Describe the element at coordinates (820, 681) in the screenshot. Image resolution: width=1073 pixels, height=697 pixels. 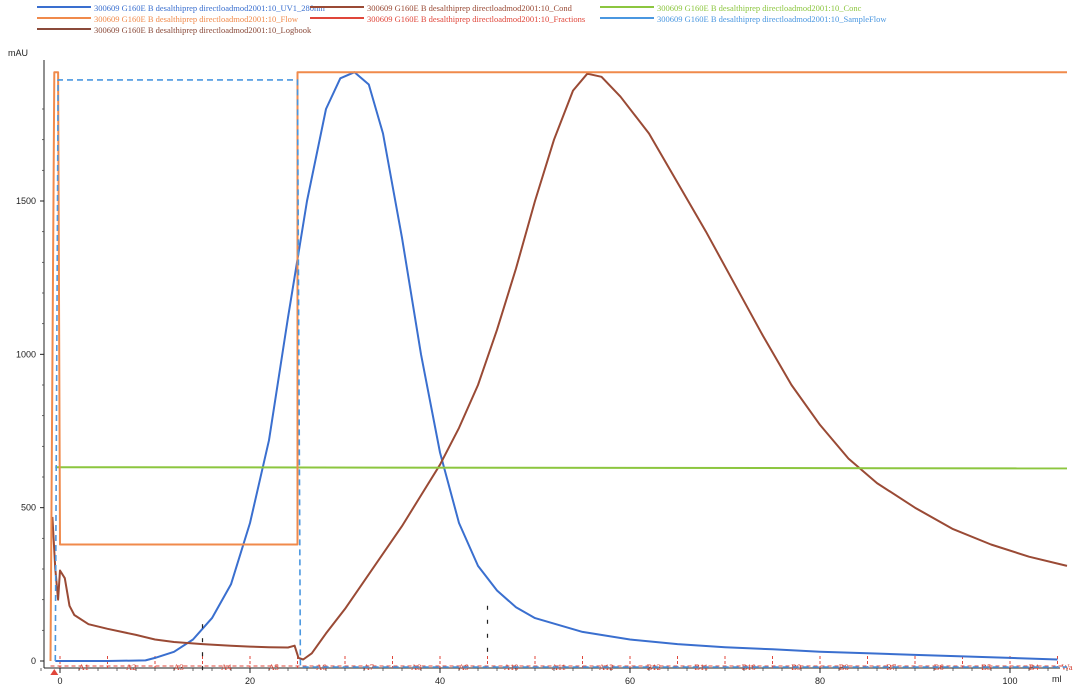
I see `x-tick-label: 80` at that location.